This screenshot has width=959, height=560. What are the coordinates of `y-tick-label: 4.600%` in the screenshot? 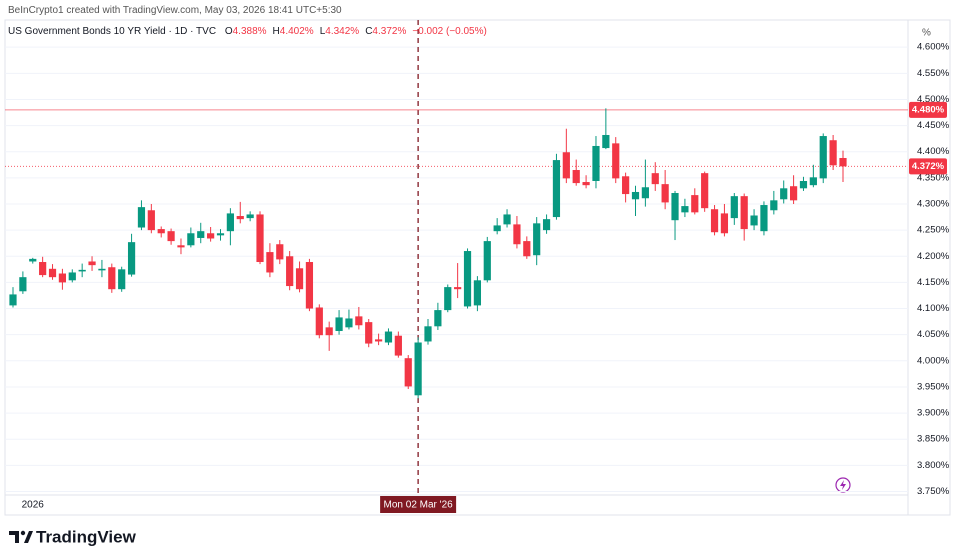 It's located at (933, 47).